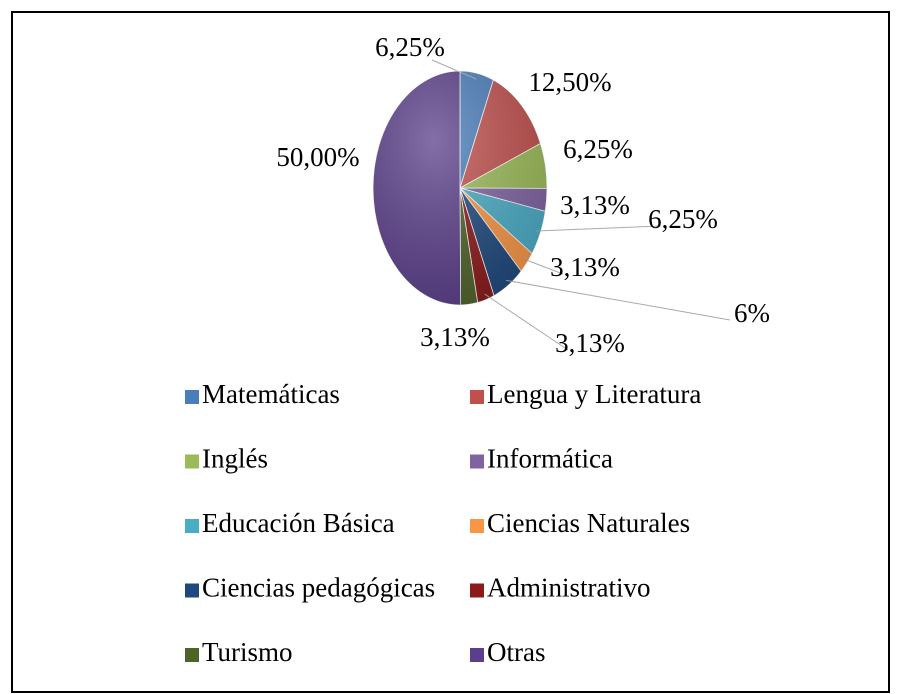 The width and height of the screenshot is (902, 694). I want to click on legend-label: Lengua y Literatura, so click(594, 394).